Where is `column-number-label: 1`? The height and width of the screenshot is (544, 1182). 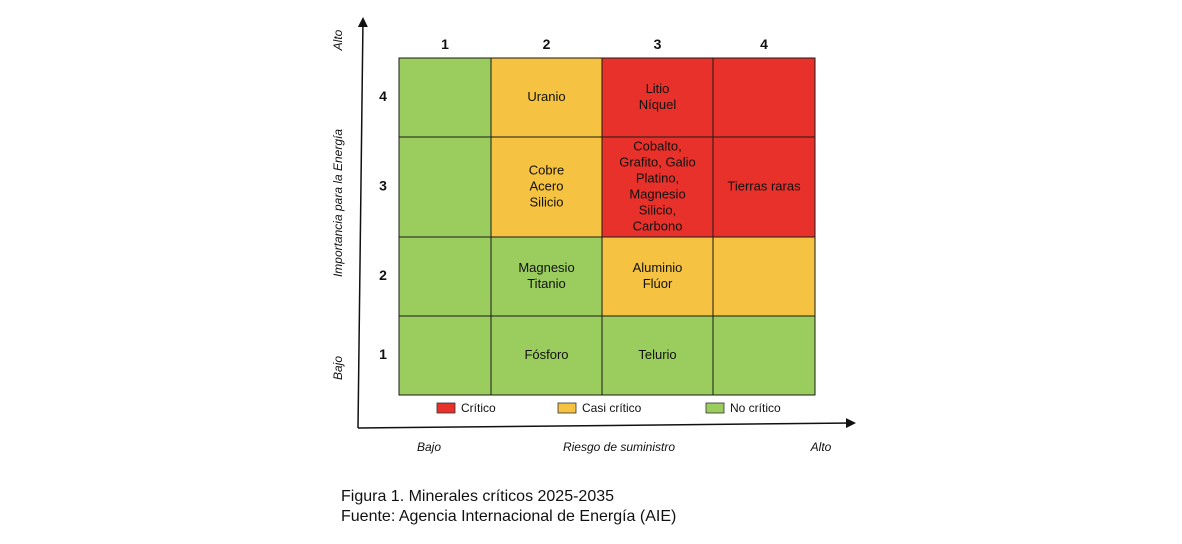 column-number-label: 1 is located at coordinates (445, 44).